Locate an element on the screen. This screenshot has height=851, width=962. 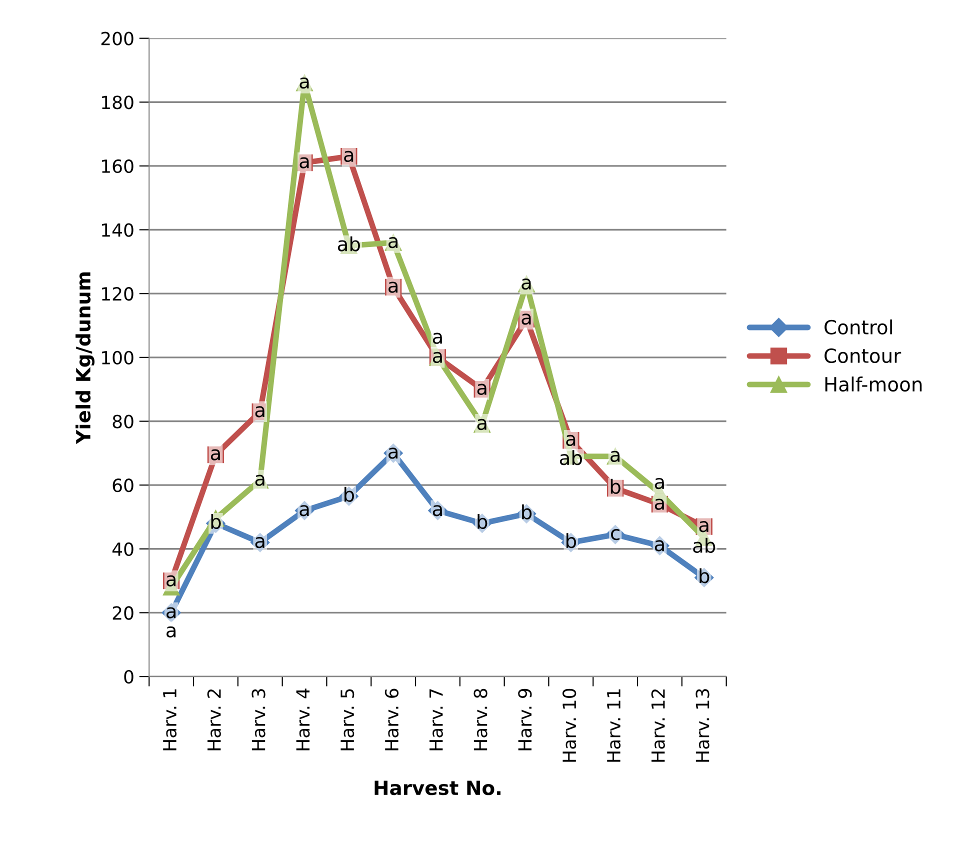
legend-label: Control is located at coordinates (858, 327).